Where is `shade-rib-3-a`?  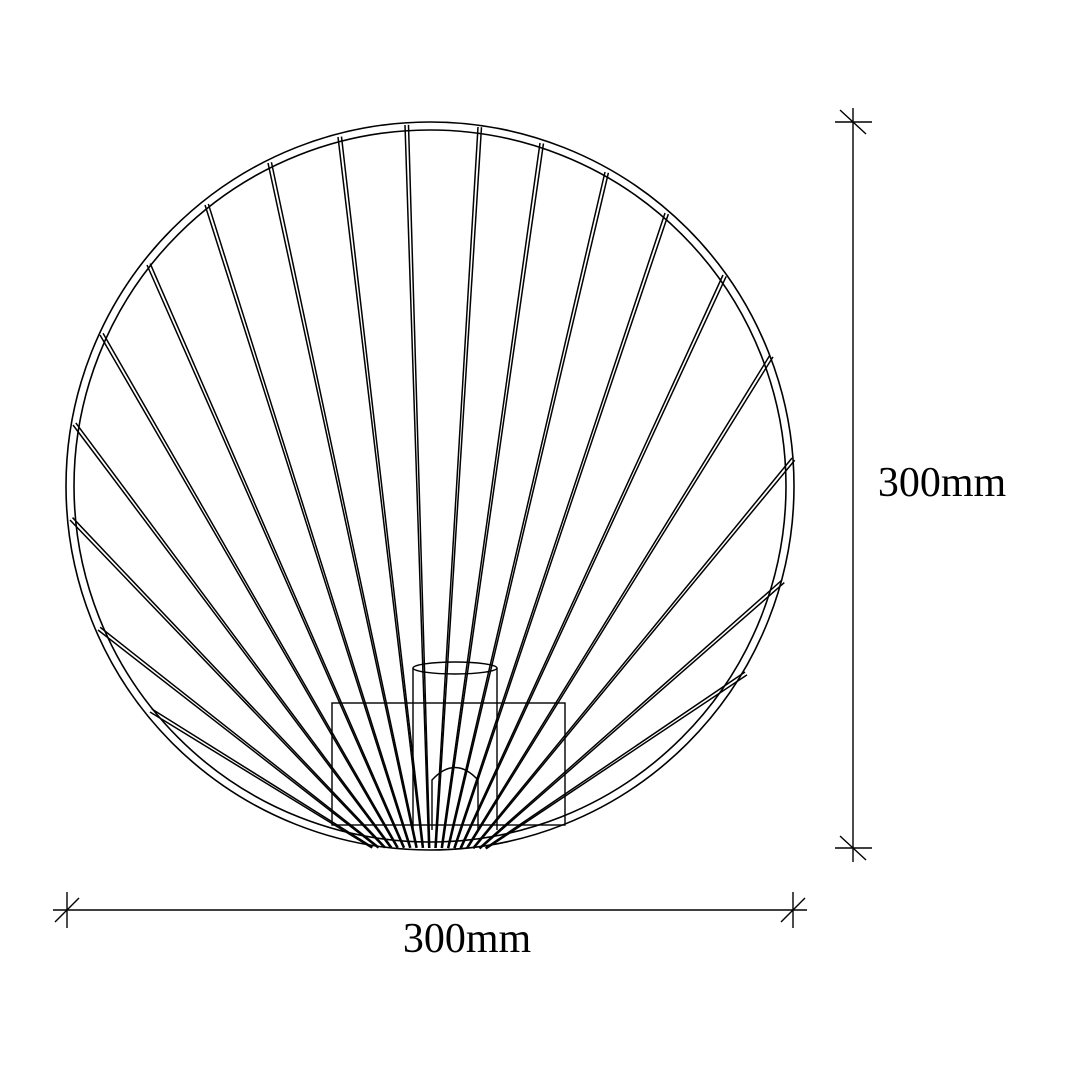 shade-rib-3-a is located at coordinates (227, 684).